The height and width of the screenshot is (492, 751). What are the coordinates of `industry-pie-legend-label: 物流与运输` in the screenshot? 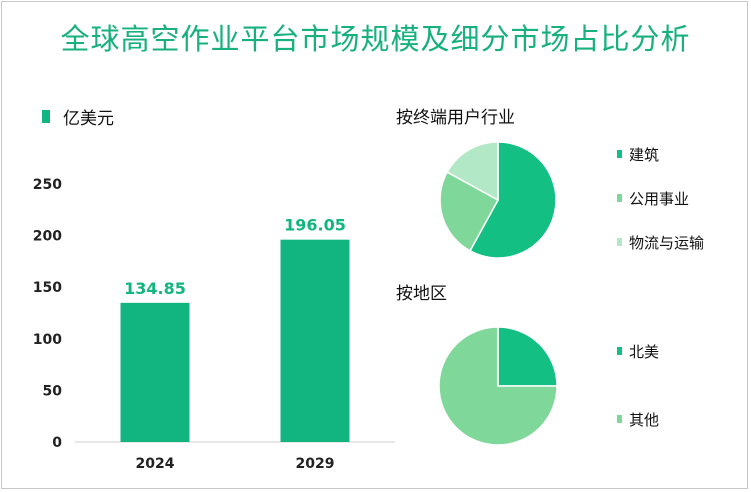 It's located at (666, 243).